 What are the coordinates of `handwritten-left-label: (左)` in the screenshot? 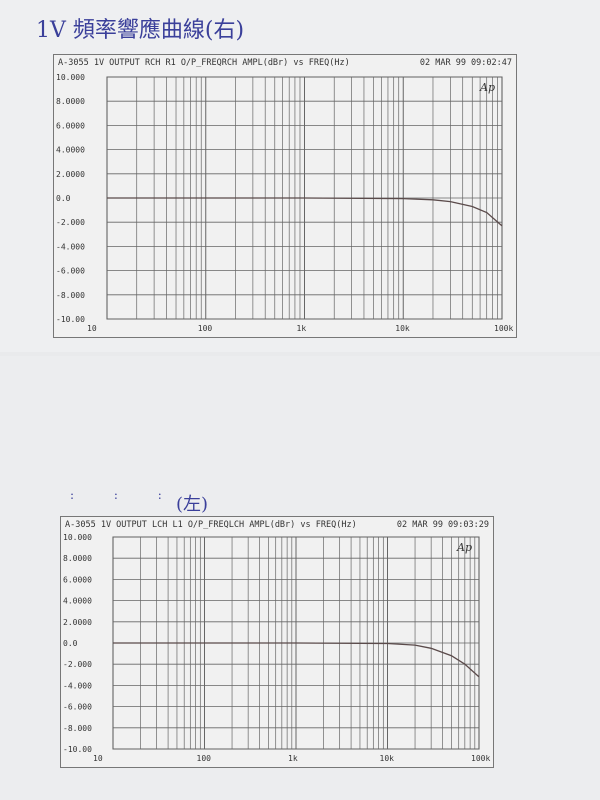 It's located at (192, 504).